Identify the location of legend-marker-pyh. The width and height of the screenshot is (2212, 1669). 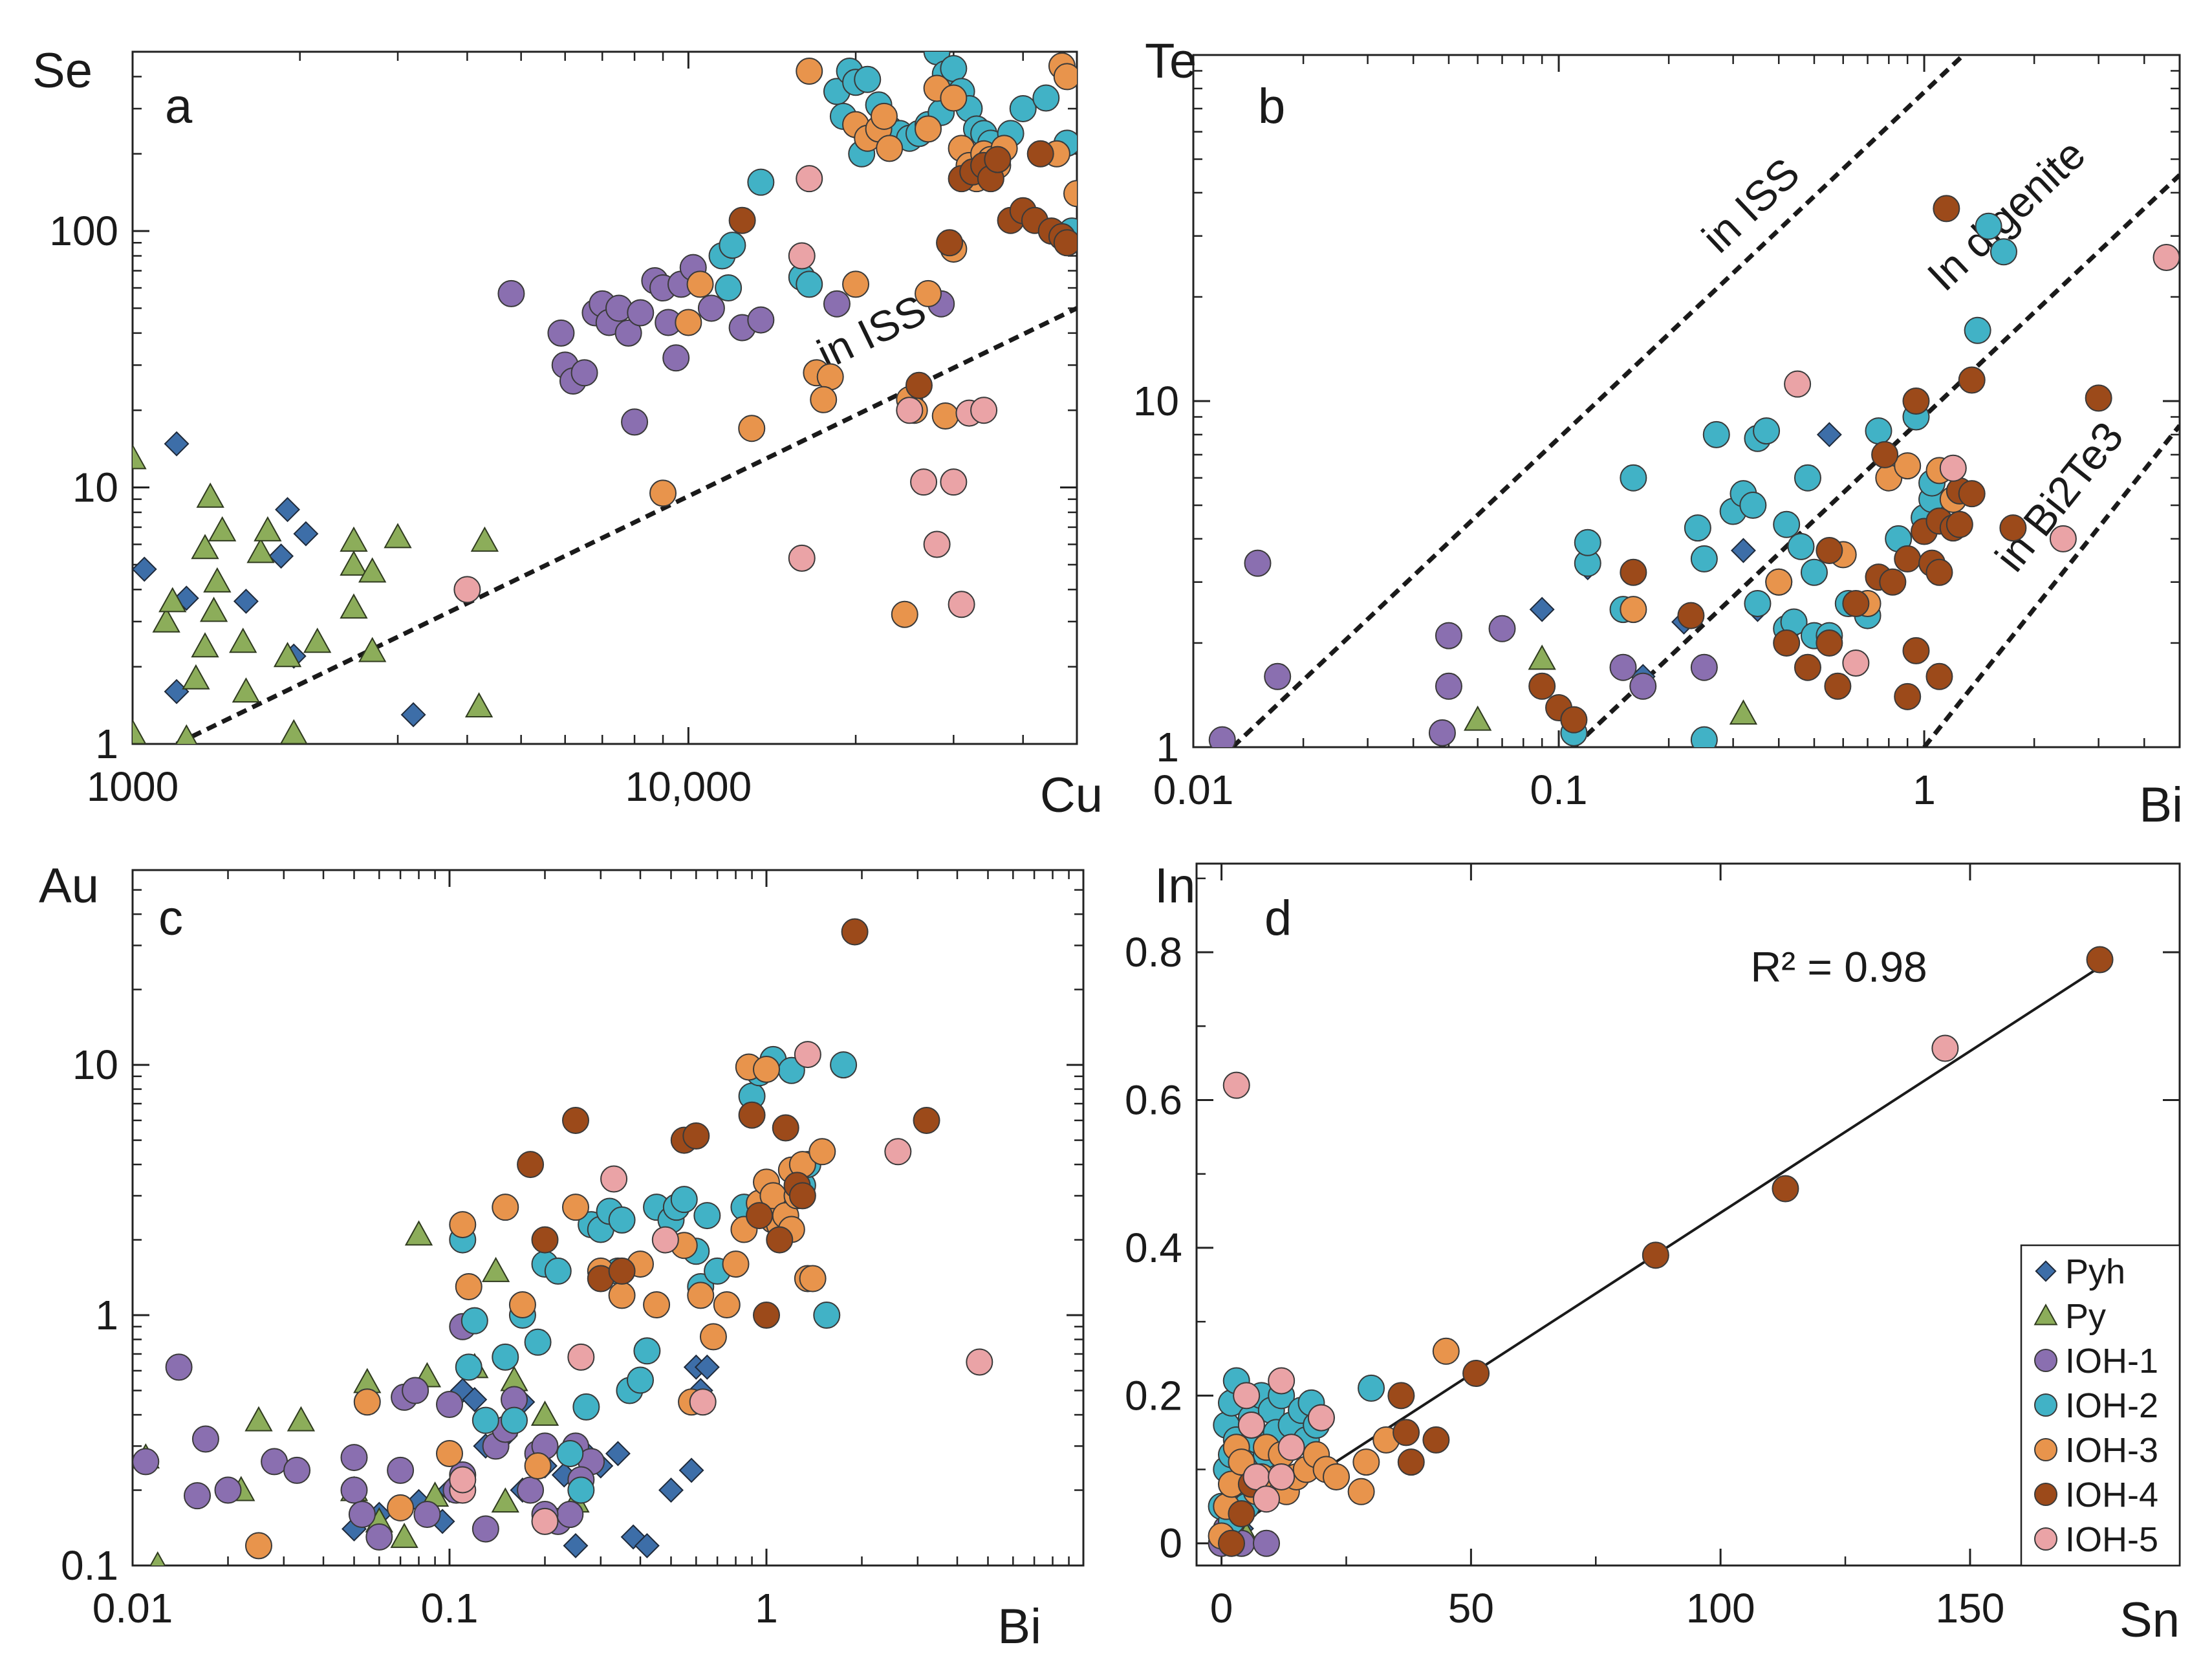
(2046, 1271).